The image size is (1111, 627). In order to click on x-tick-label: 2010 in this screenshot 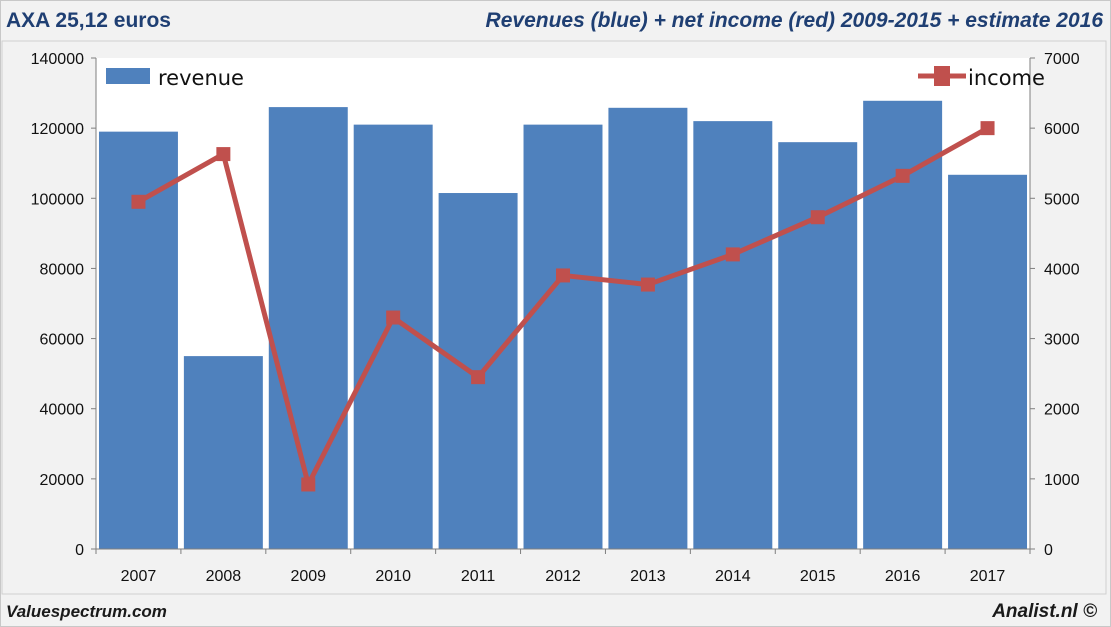, I will do `click(393, 576)`.